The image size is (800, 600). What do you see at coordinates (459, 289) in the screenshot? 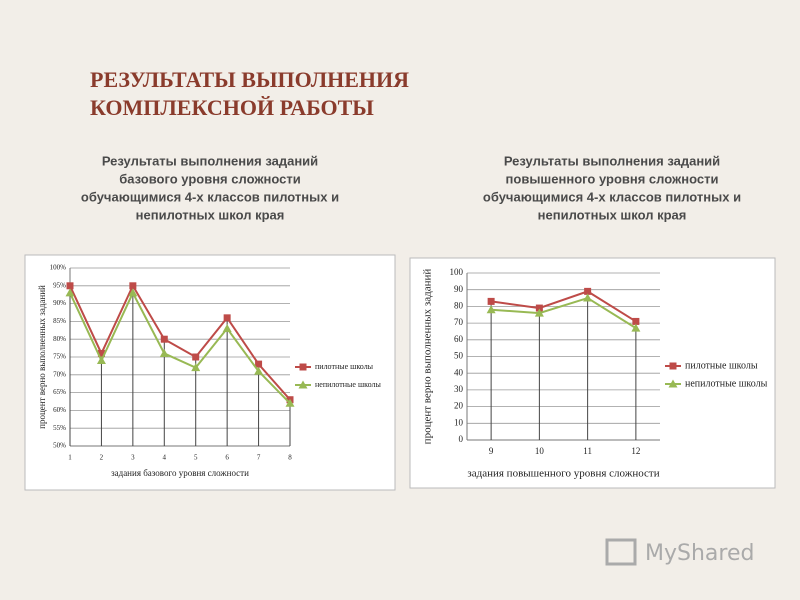
I see `y-tick-label: 90` at bounding box center [459, 289].